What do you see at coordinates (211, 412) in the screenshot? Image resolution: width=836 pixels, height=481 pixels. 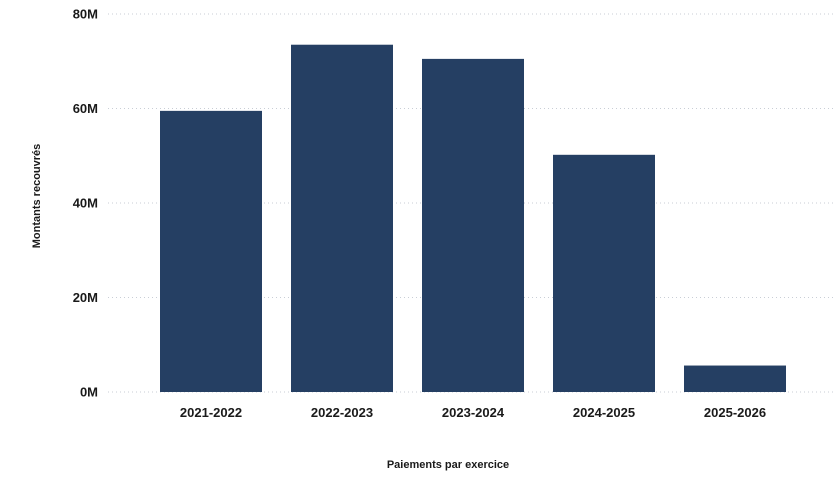 I see `x-tick-label: 2021-2022` at bounding box center [211, 412].